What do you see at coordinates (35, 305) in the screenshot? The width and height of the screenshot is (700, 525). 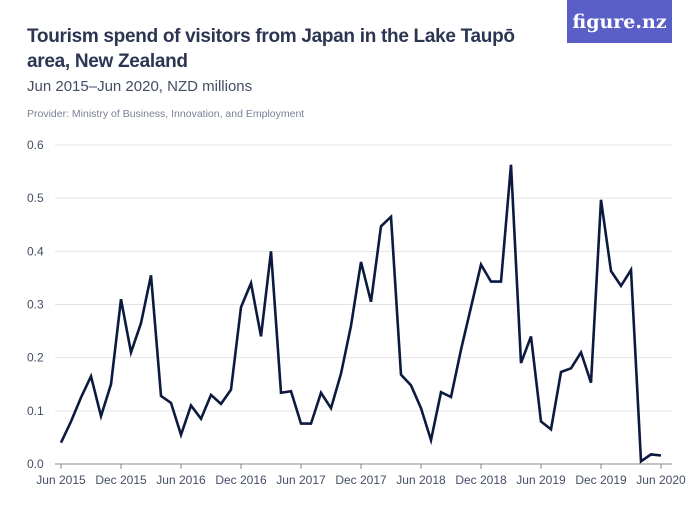 I see `y-tick-label: 0.3` at bounding box center [35, 305].